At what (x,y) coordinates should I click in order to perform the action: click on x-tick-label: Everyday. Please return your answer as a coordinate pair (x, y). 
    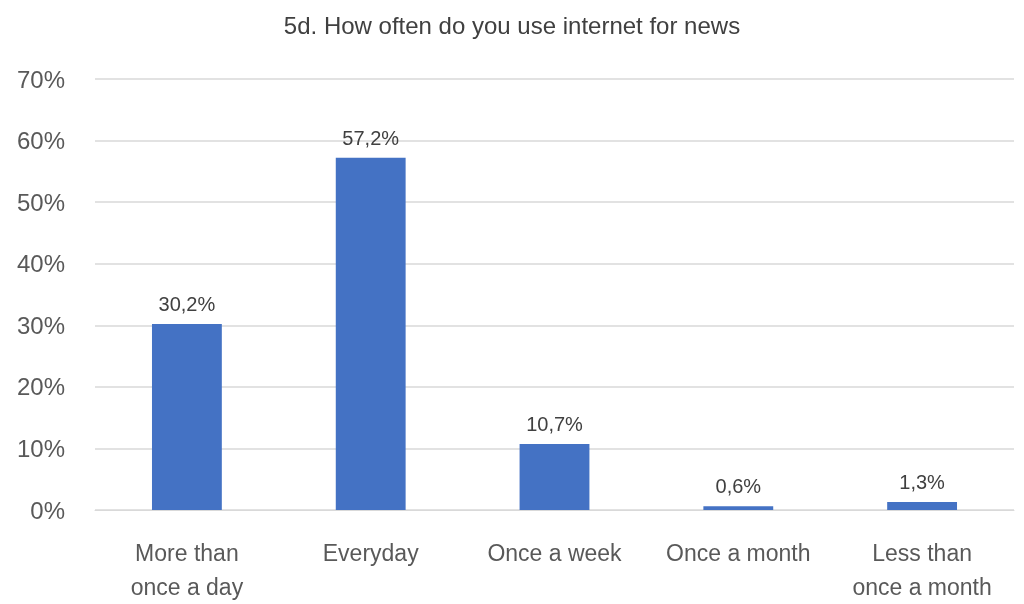
    Looking at the image, I should click on (371, 553).